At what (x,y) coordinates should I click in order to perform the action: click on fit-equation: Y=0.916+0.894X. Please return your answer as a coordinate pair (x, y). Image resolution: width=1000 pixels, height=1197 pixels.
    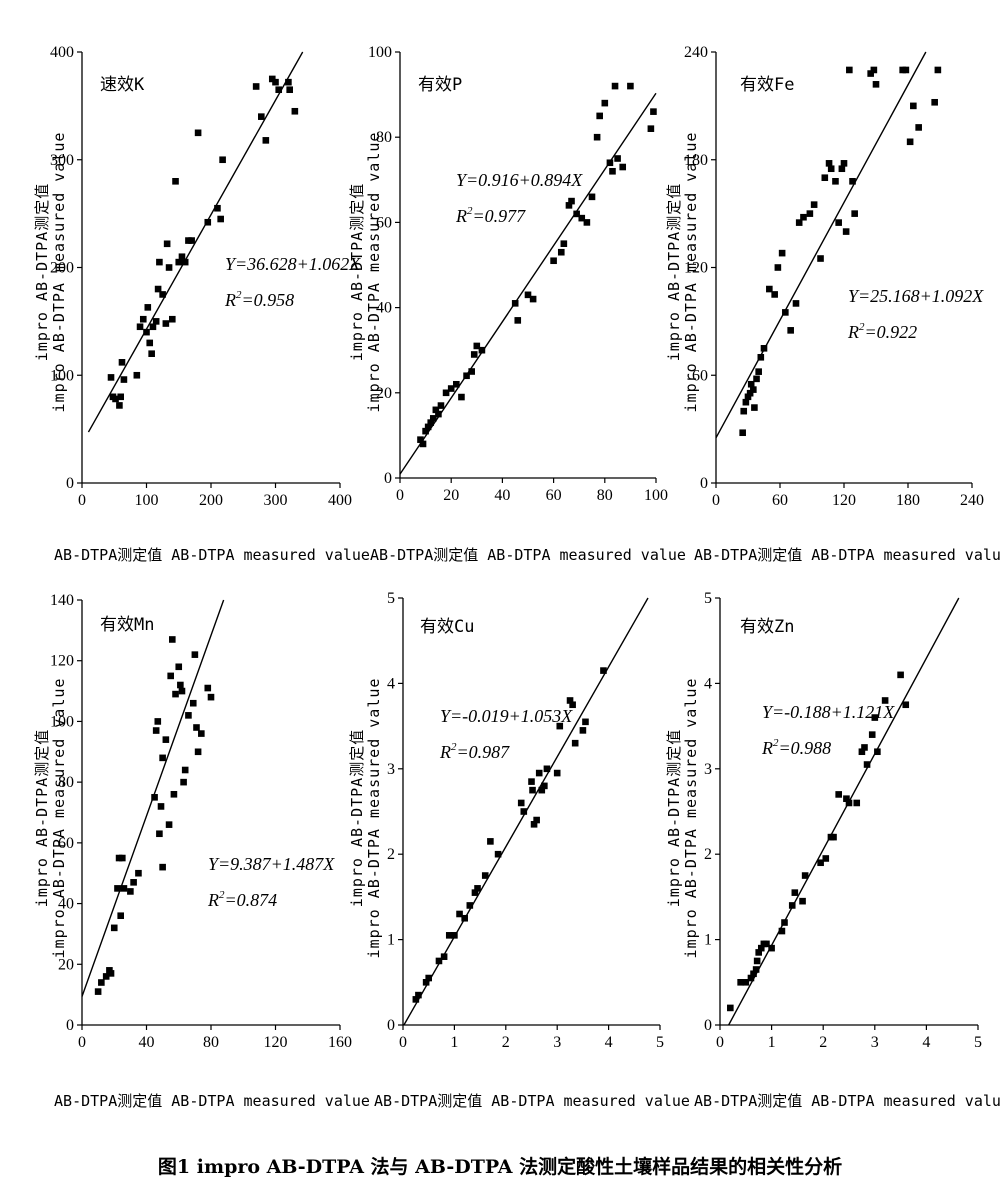
    Looking at the image, I should click on (519, 180).